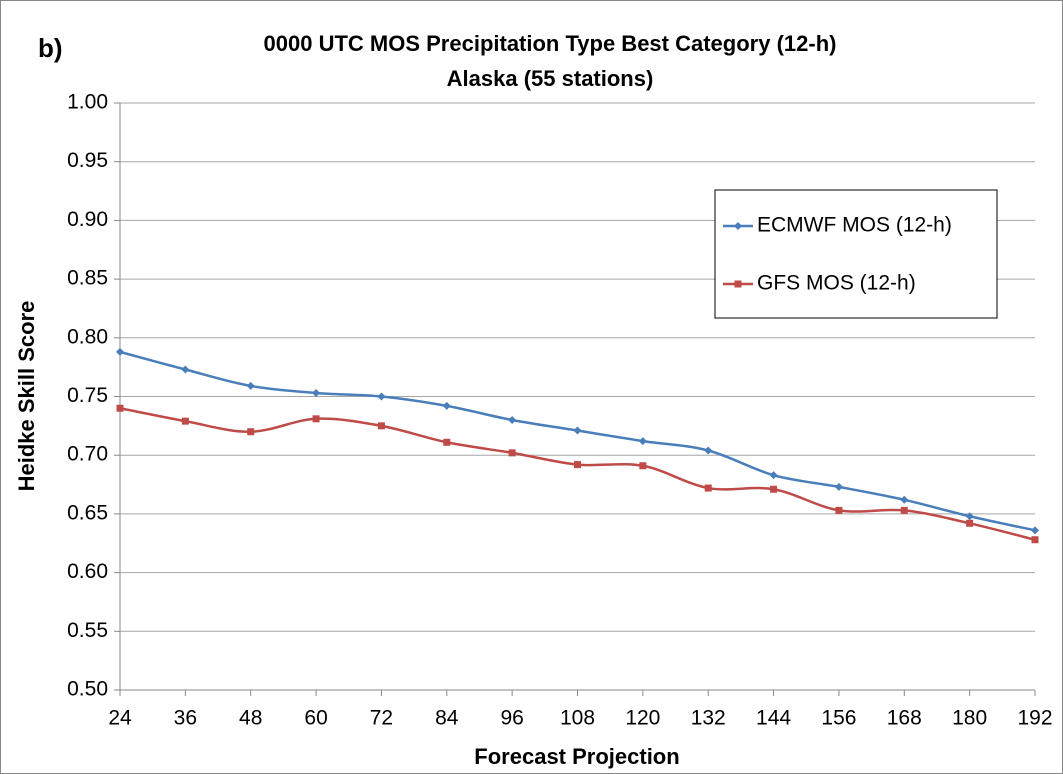 This screenshot has width=1063, height=774. What do you see at coordinates (447, 718) in the screenshot?
I see `x-tick-label: 84` at bounding box center [447, 718].